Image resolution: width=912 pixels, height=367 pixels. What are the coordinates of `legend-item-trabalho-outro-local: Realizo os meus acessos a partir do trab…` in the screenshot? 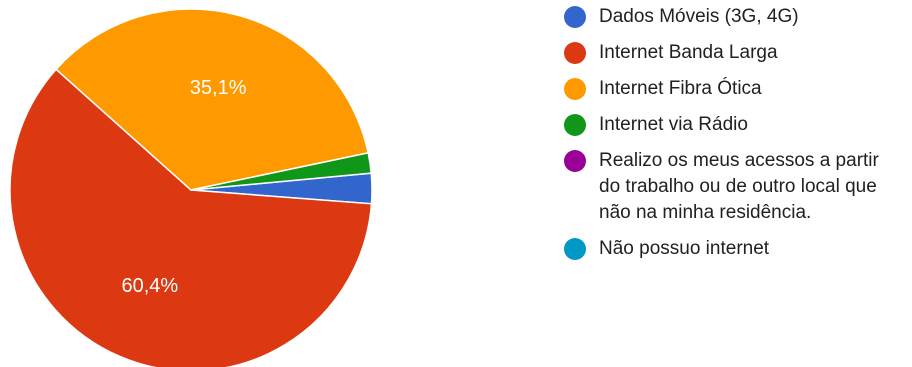 It's located at (734, 187).